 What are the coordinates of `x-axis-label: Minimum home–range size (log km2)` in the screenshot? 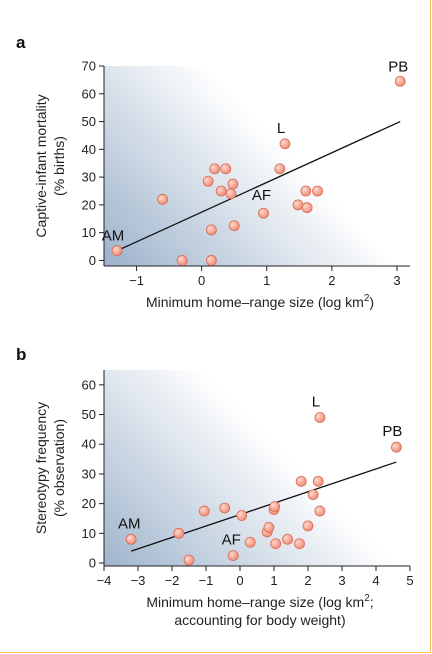 It's located at (260, 301).